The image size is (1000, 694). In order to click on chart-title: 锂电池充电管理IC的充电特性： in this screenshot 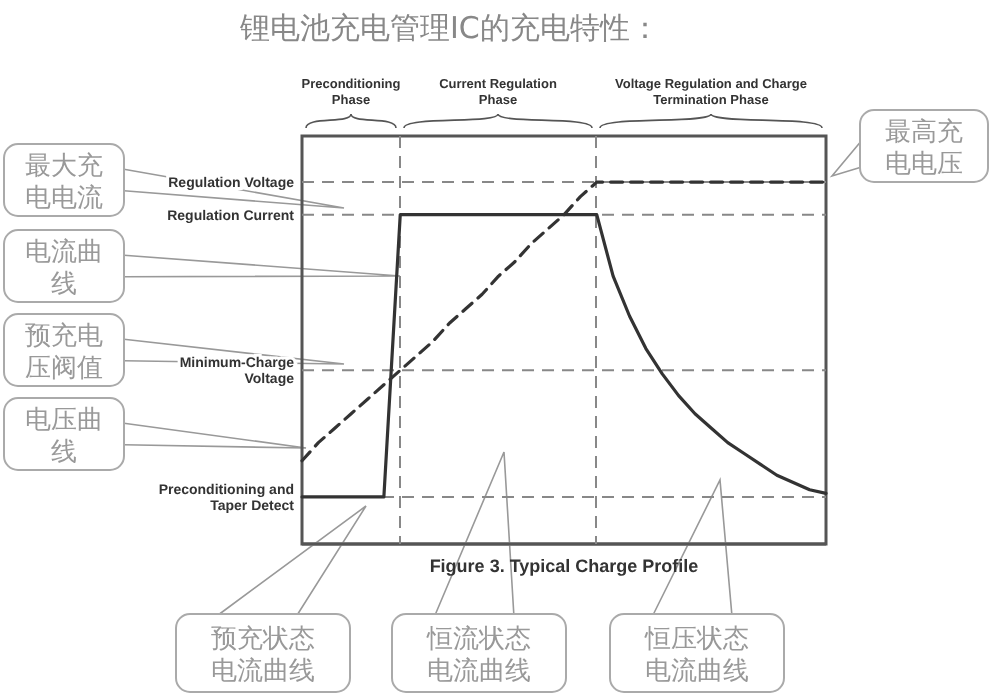, I will do `click(449, 28)`.